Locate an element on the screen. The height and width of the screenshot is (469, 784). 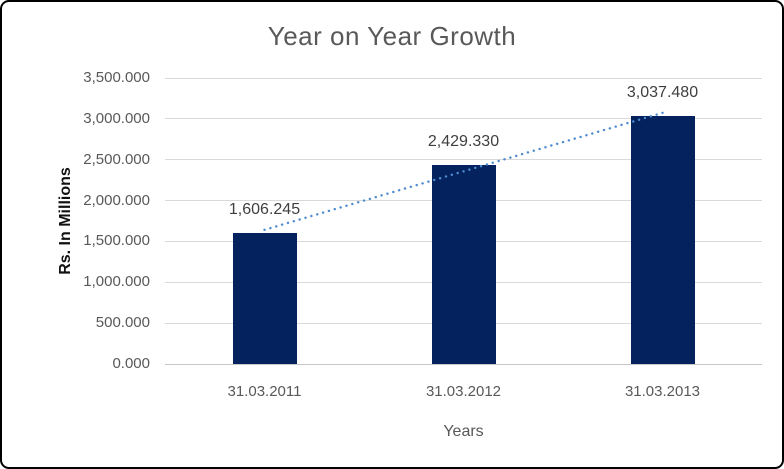
y-tick-label: 1,000.000 is located at coordinates (116, 282).